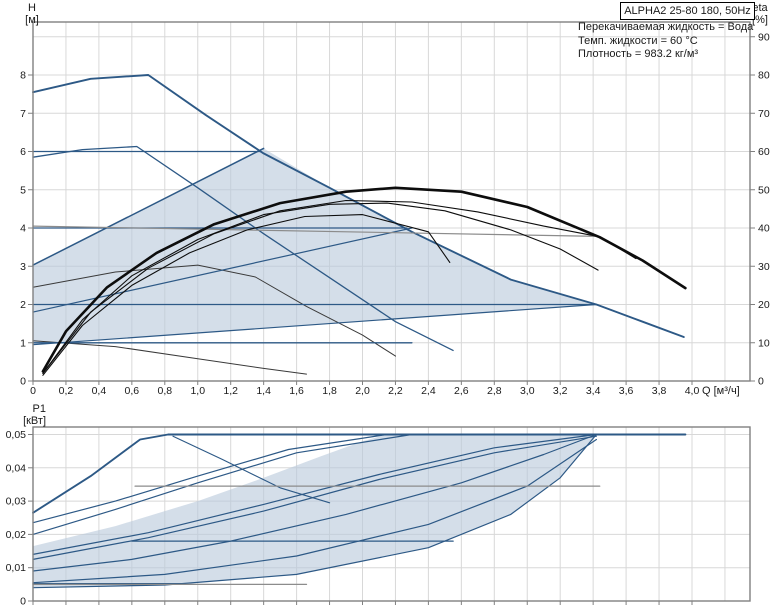 Image resolution: width=774 pixels, height=611 pixels. Describe the element at coordinates (197, 391) in the screenshot. I see `x-tick-label: 1,0` at that location.